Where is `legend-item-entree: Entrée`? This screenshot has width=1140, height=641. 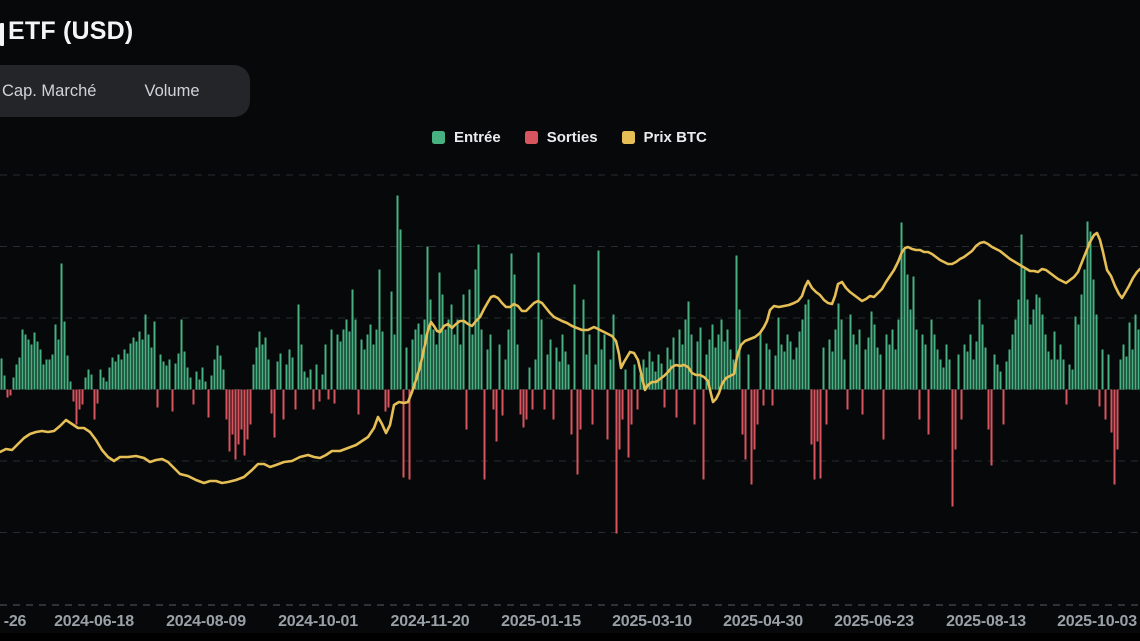
legend-item-entree: Entrée is located at coordinates (466, 137).